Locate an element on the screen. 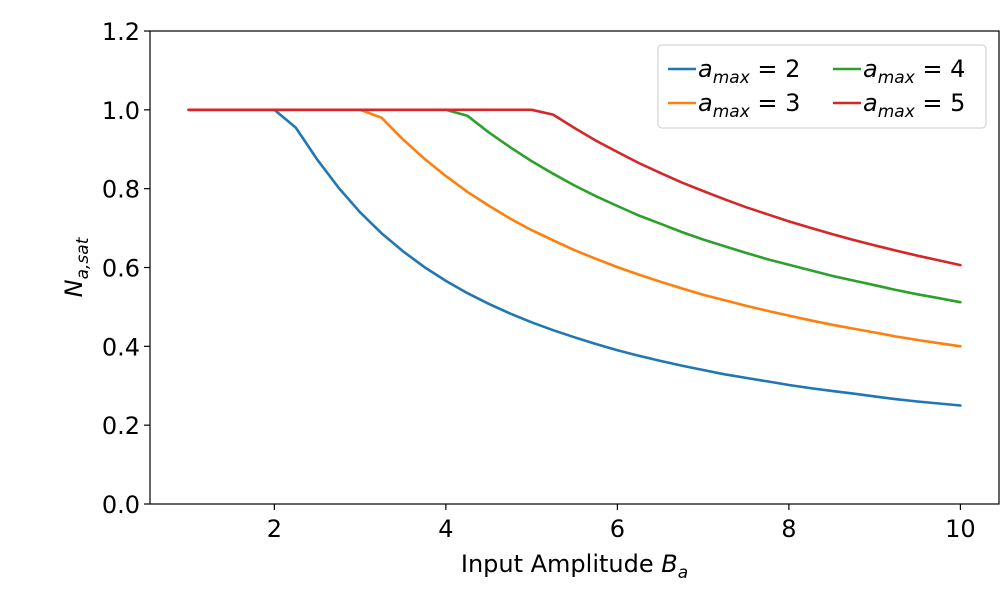 This screenshot has height=600, width=1000. legend-label-2: amax = 3 is located at coordinates (749, 105).